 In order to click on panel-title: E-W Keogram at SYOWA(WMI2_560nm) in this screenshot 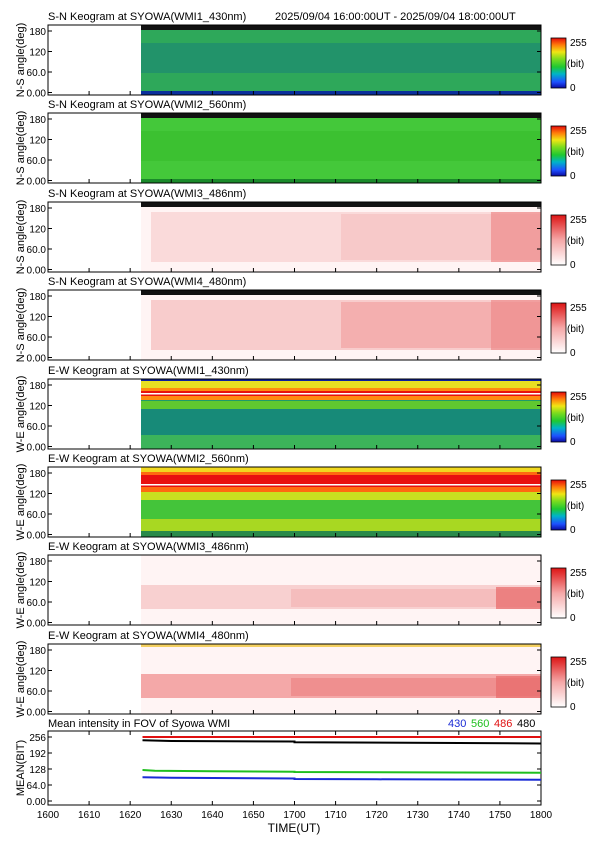, I will do `click(148, 459)`.